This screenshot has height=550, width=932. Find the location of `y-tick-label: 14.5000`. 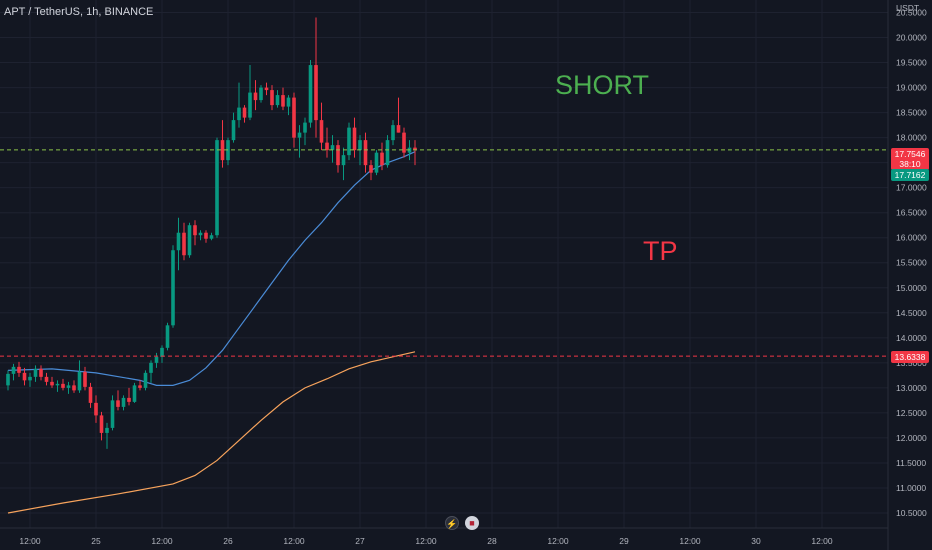

y-tick-label: 14.5000 is located at coordinates (911, 313).